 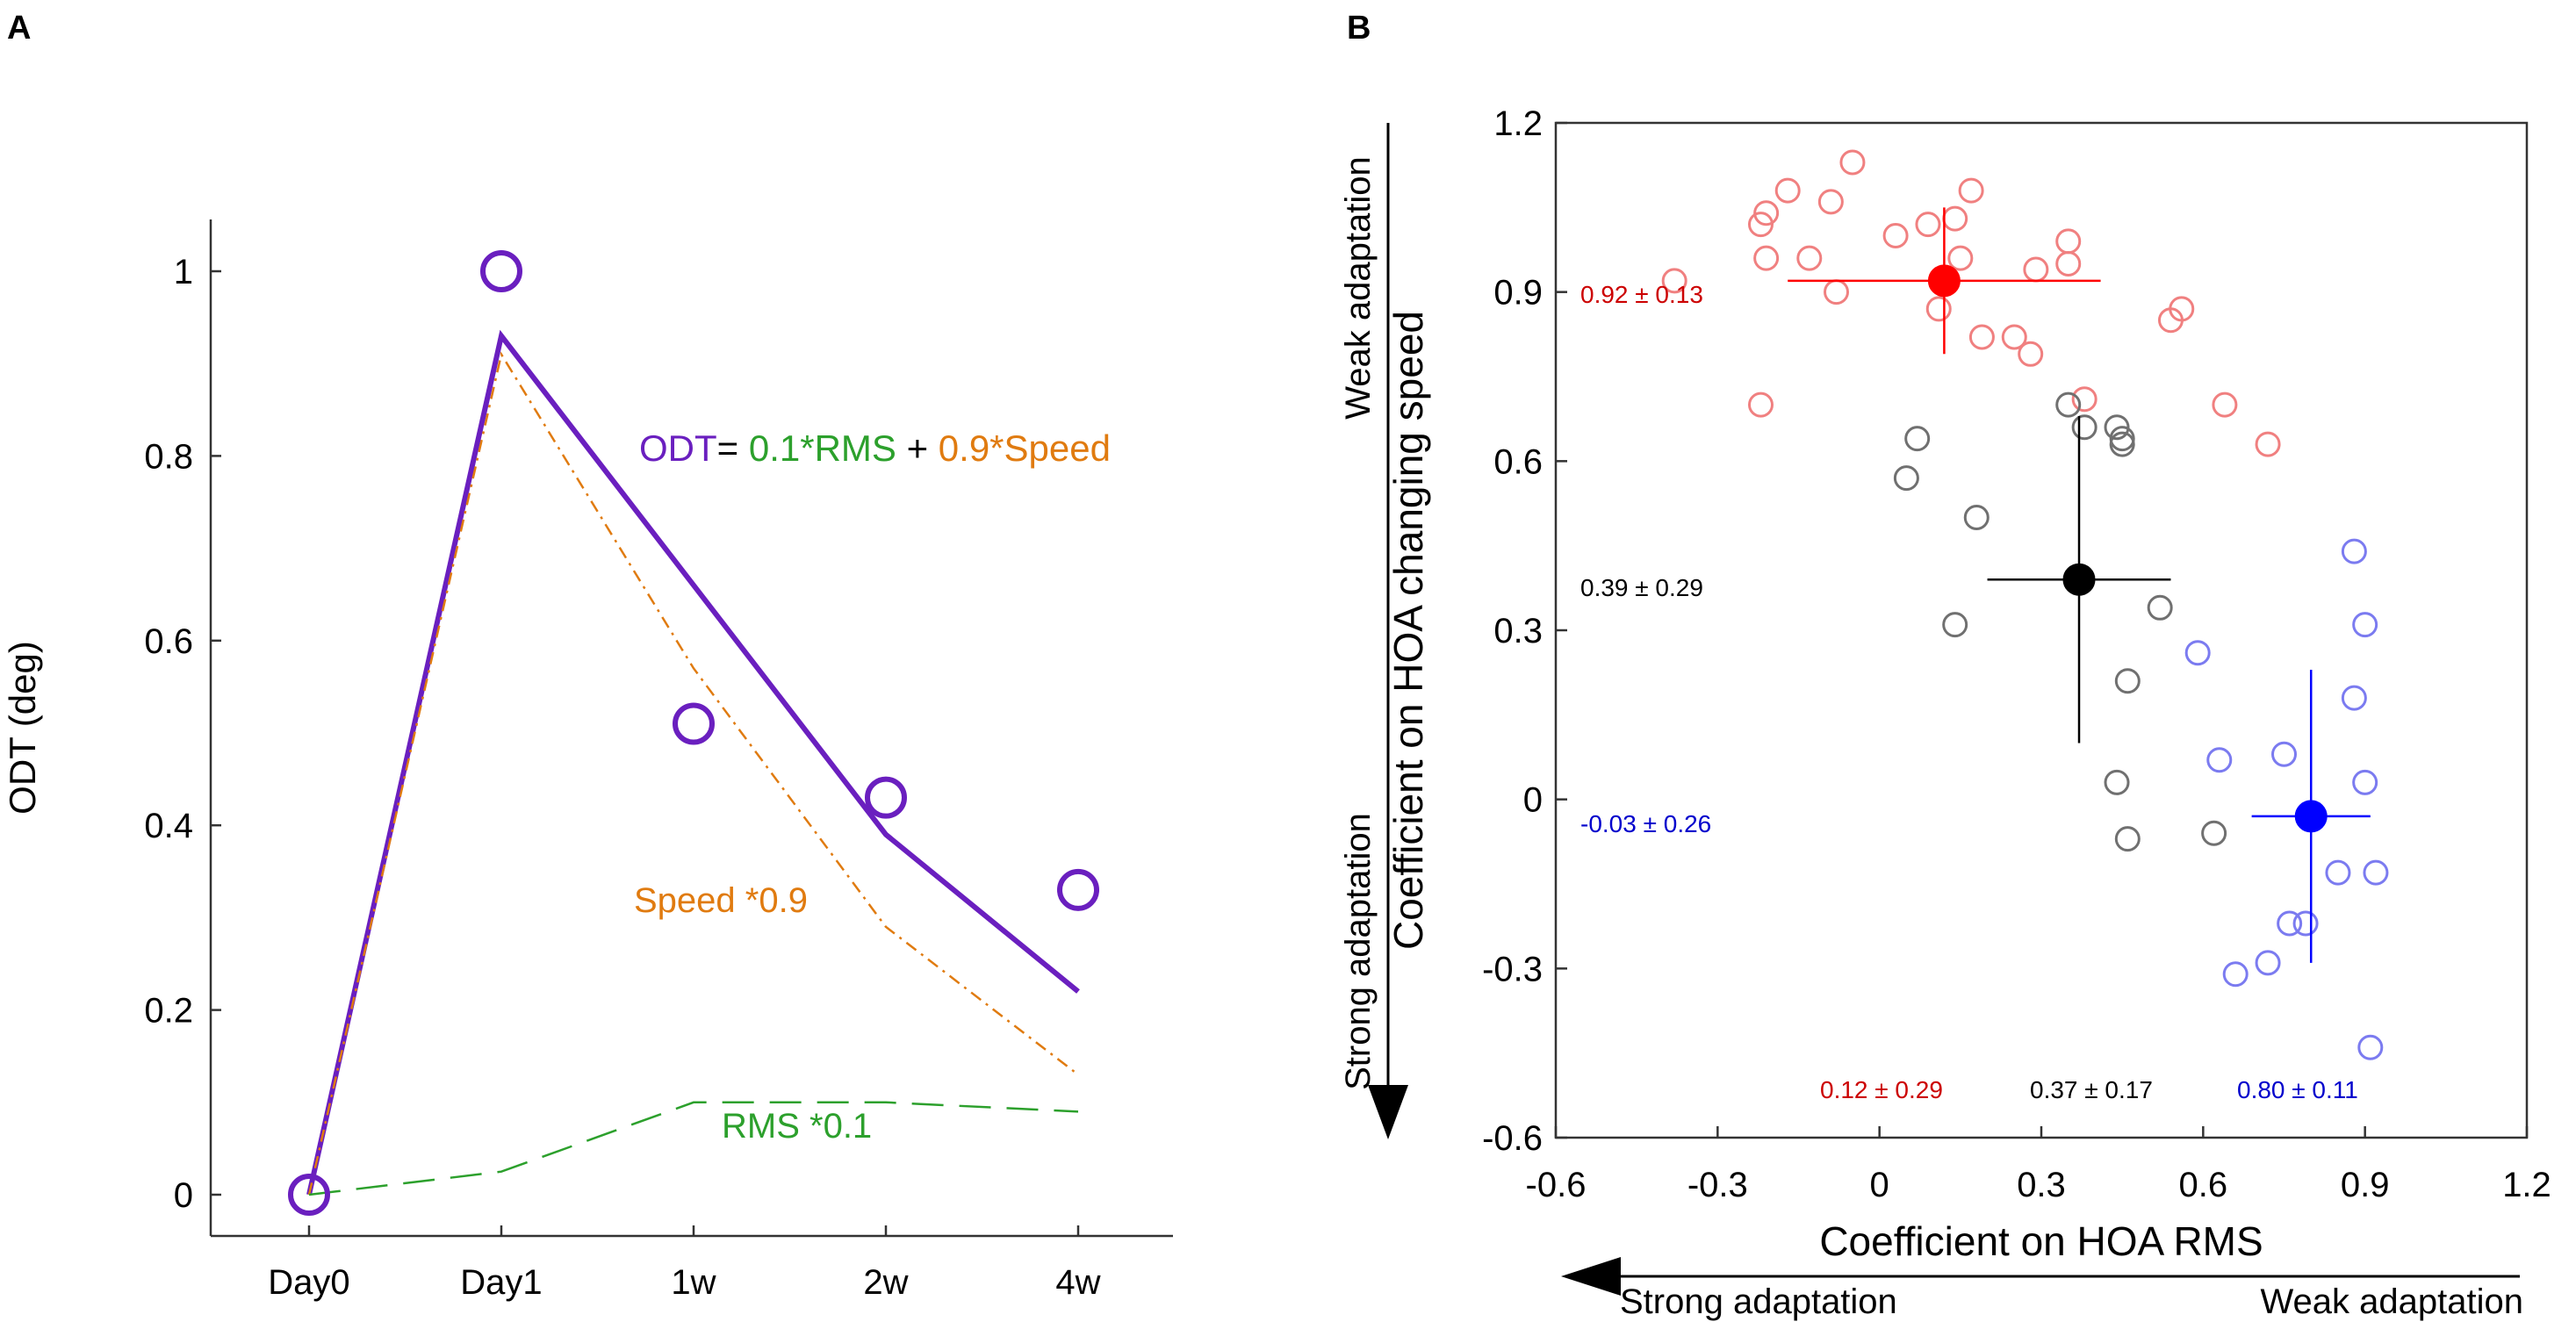 I want to click on group-red-x-stat: 0.12 ± 0.29, so click(x=1881, y=1089).